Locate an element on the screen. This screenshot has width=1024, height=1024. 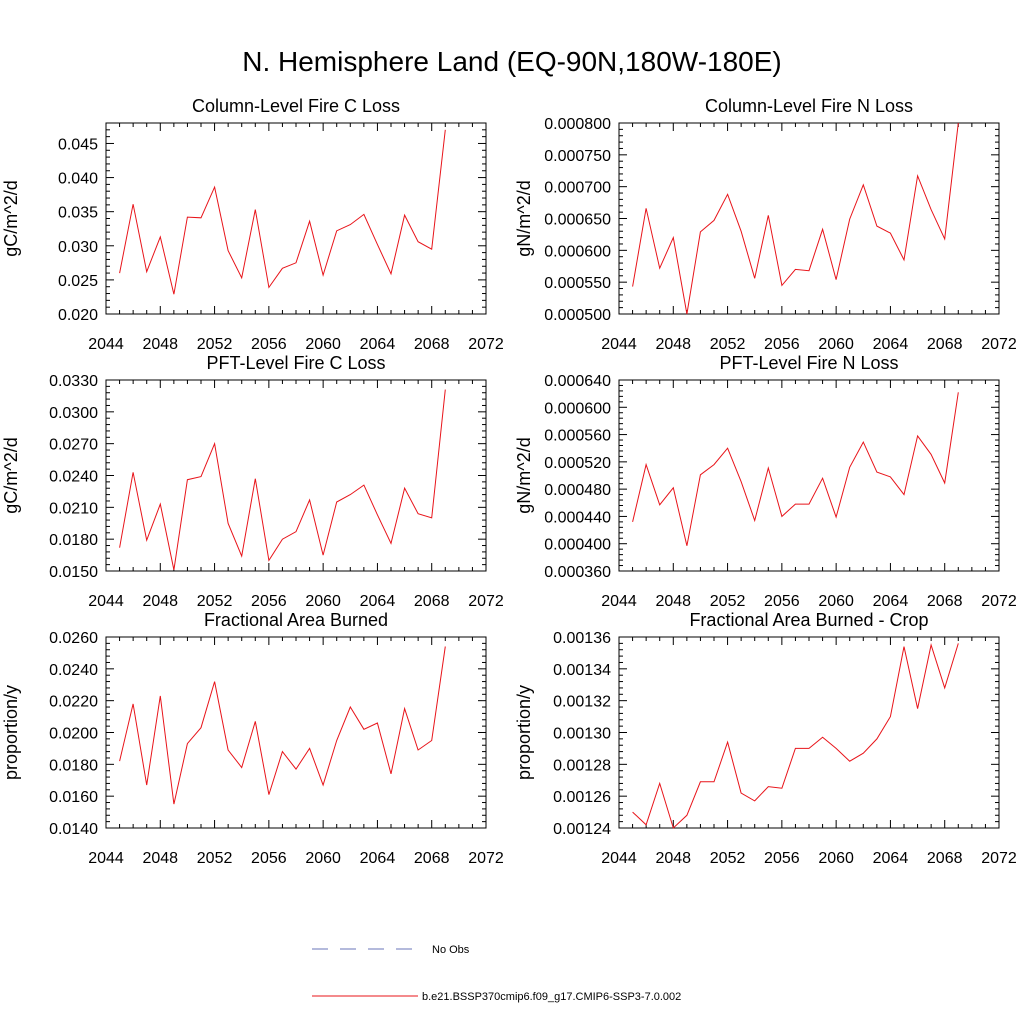
y-tick-label: 0.00130 is located at coordinates (582, 734).